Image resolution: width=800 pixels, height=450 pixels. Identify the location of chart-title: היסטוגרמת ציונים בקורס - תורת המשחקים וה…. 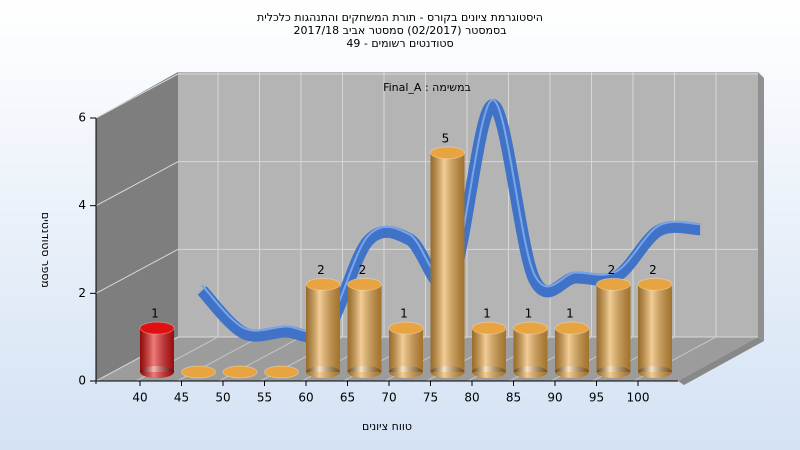
(400, 17).